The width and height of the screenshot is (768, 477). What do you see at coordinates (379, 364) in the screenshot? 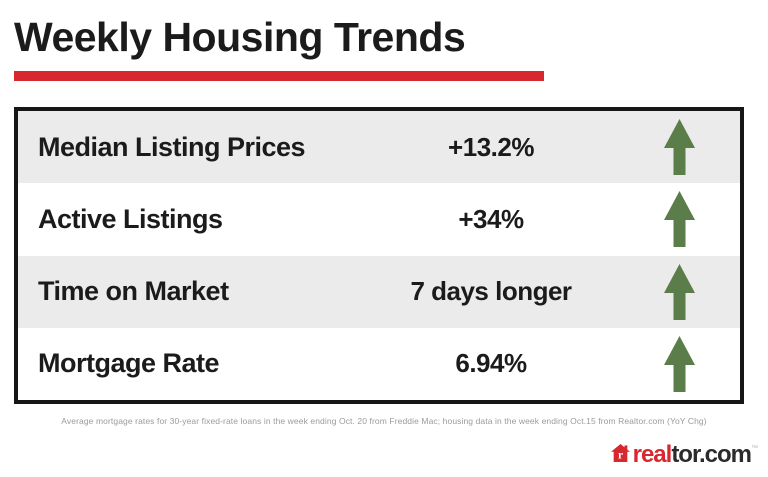
I see `table-row: Mortgage Rate 6.94%` at bounding box center [379, 364].